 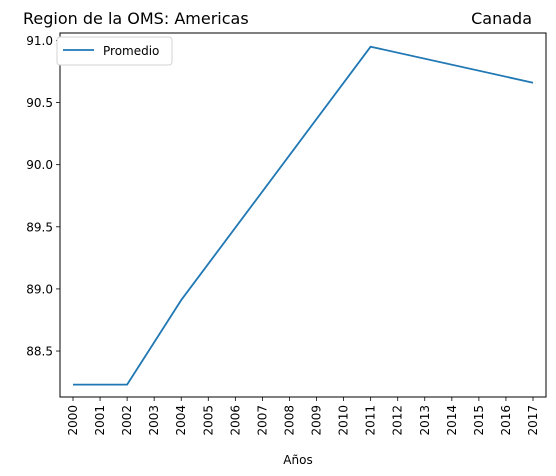 I want to click on x-axis-label: Años, so click(x=297, y=460).